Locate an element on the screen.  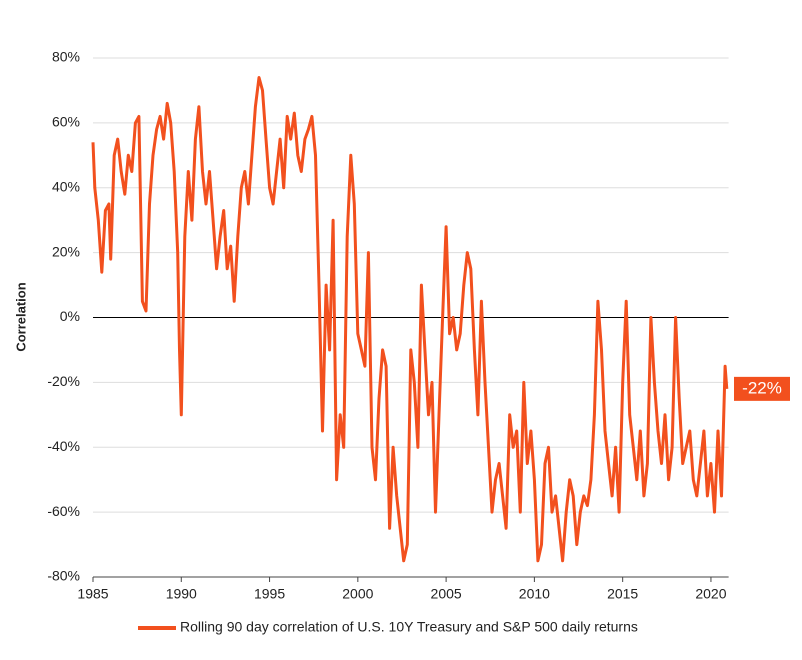
y-tick-label: 80% is located at coordinates (66, 57).